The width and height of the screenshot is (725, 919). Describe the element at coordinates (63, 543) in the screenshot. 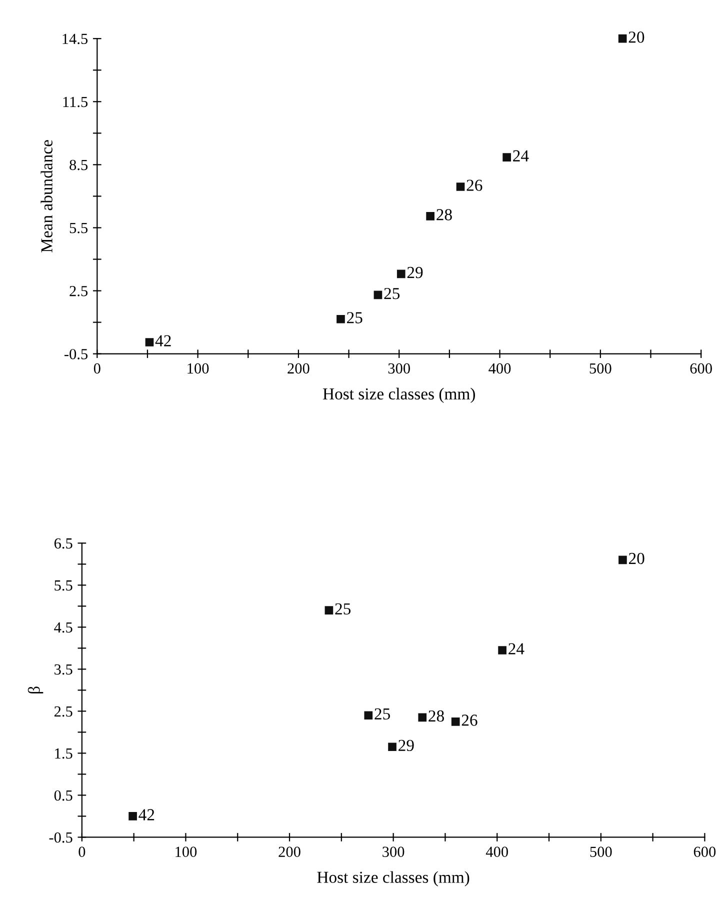

I see `y-tick-label: 6.5` at that location.